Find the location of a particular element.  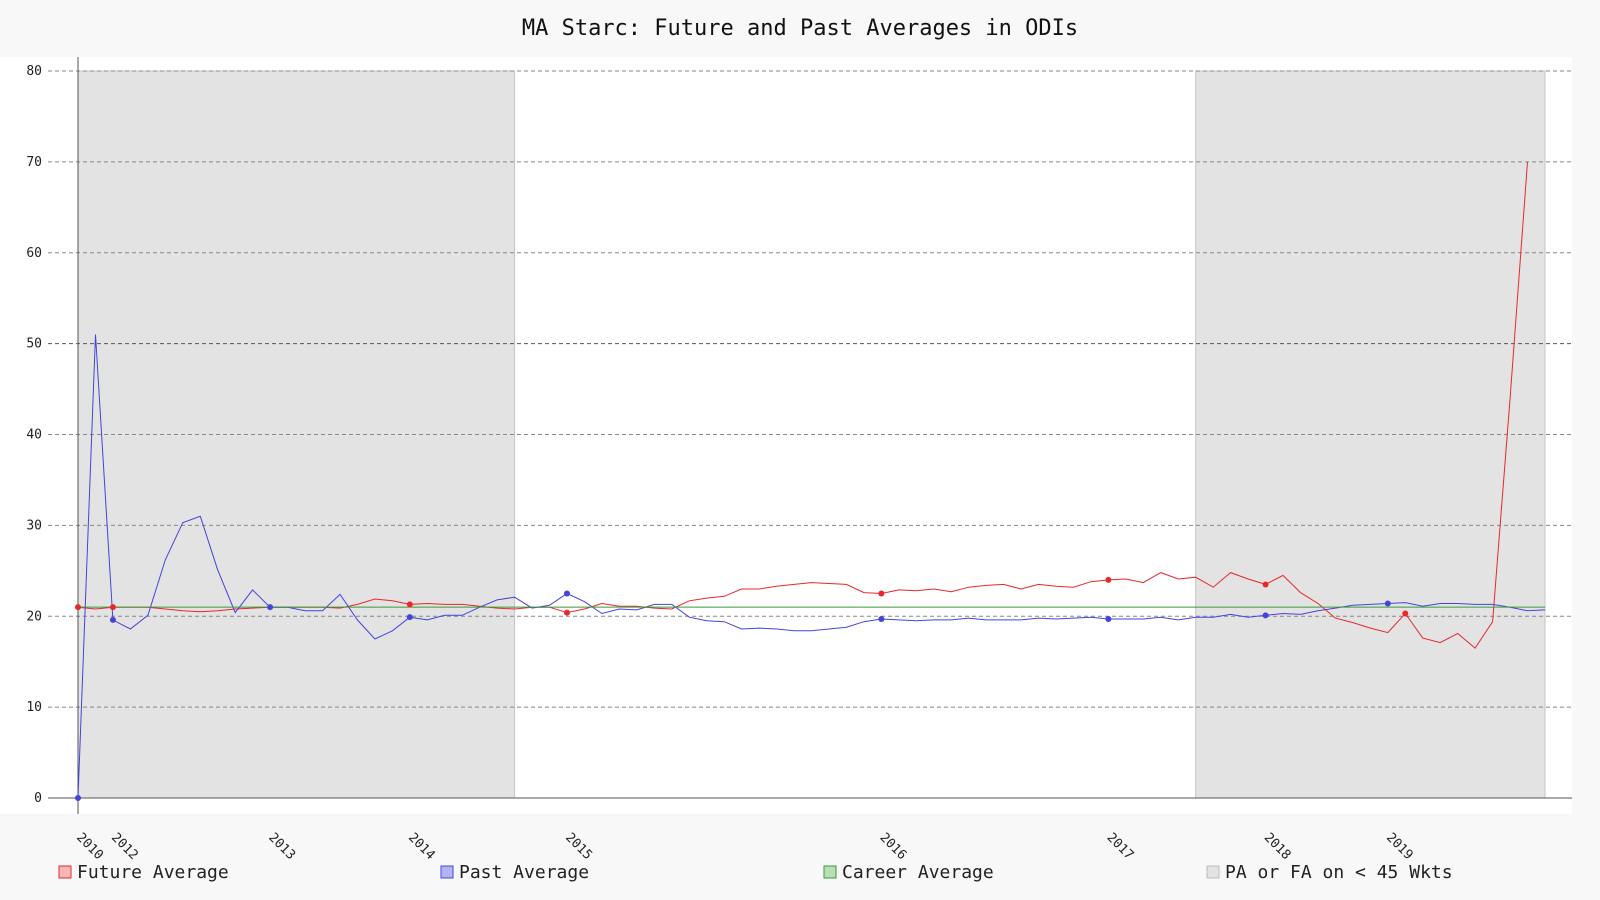

y-tick-label-20: 20 is located at coordinates (34, 616).